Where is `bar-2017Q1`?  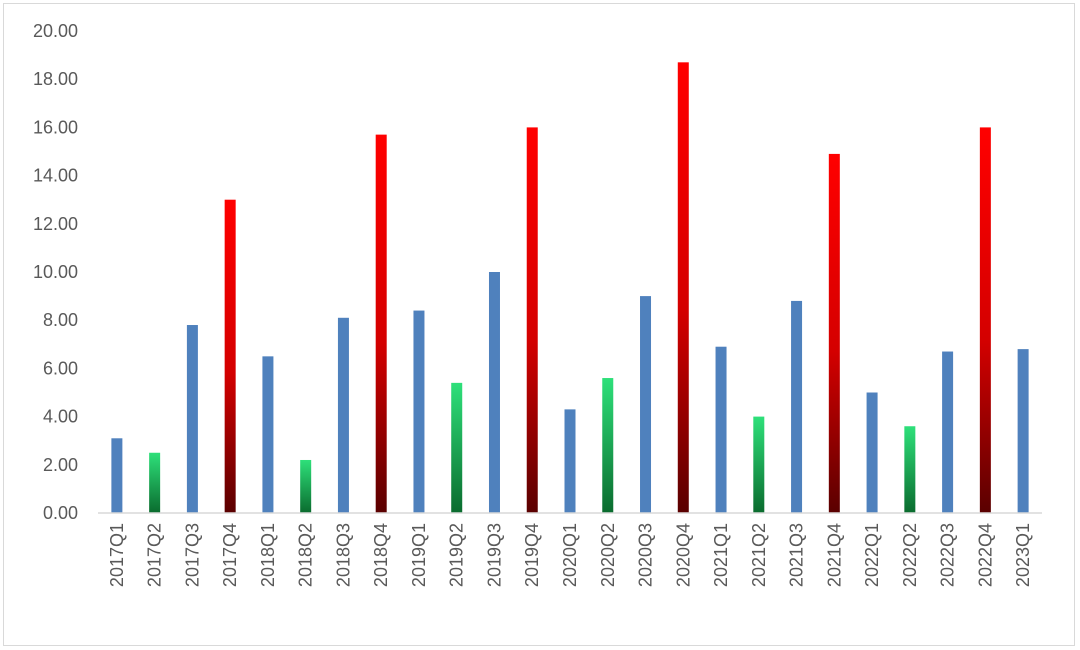 bar-2017Q1 is located at coordinates (117, 475).